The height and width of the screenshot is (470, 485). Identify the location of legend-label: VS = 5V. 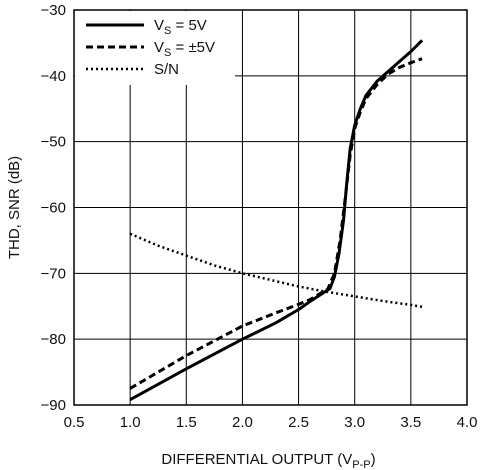
(180, 27).